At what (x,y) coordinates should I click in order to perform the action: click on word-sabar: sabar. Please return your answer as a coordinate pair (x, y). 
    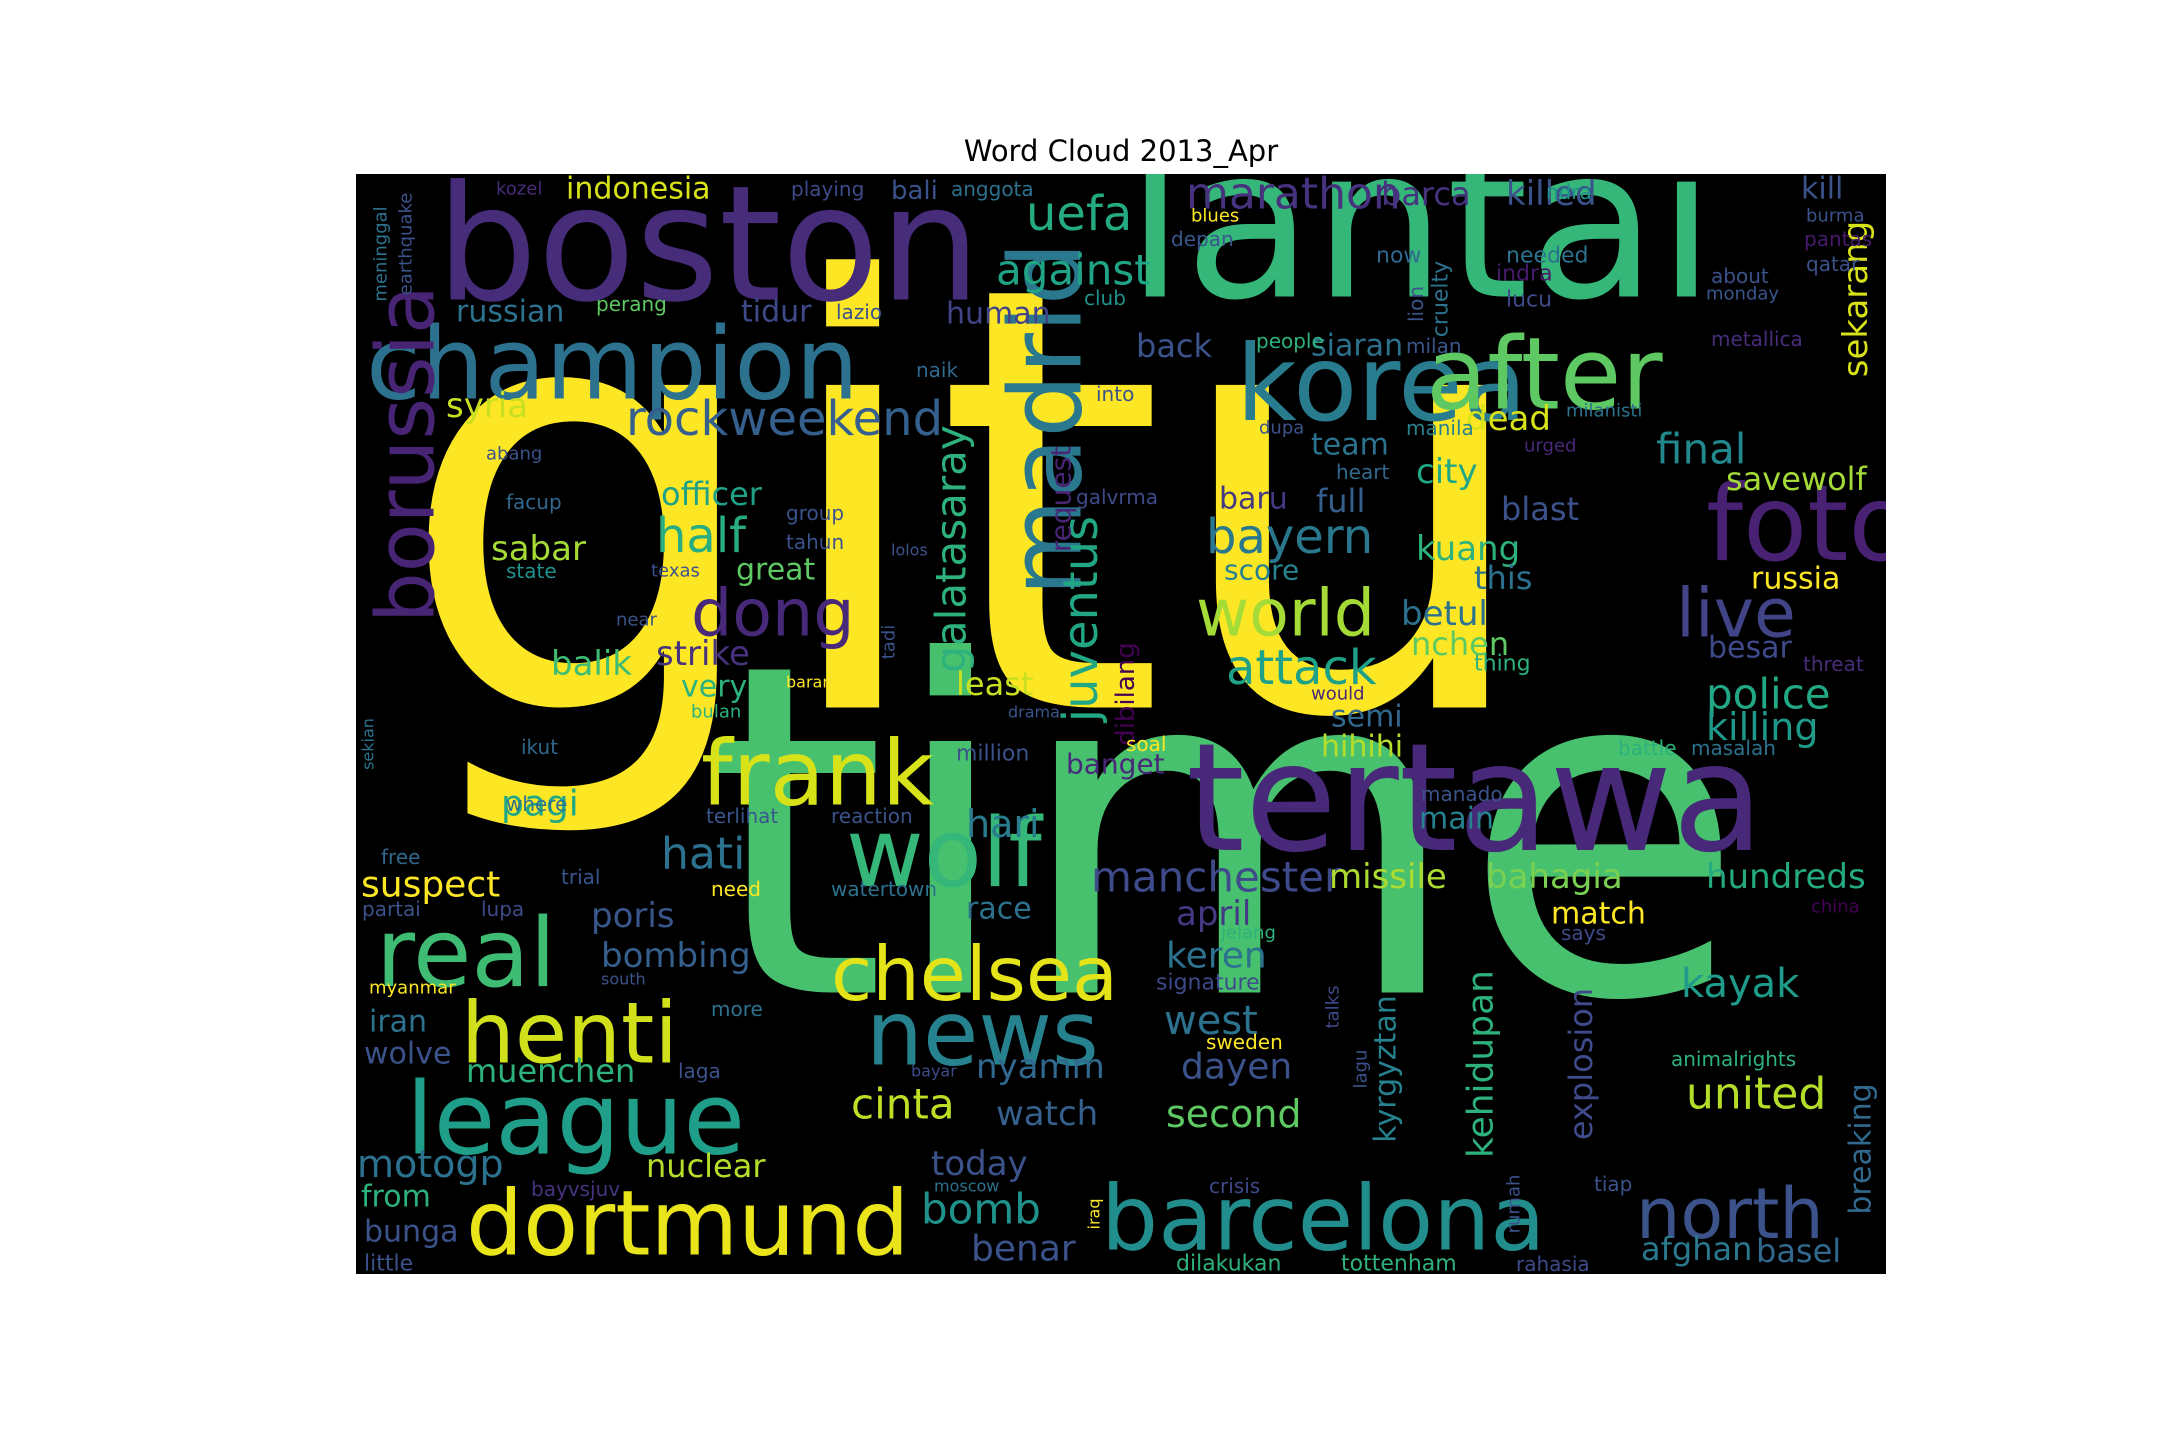
    Looking at the image, I should click on (538, 549).